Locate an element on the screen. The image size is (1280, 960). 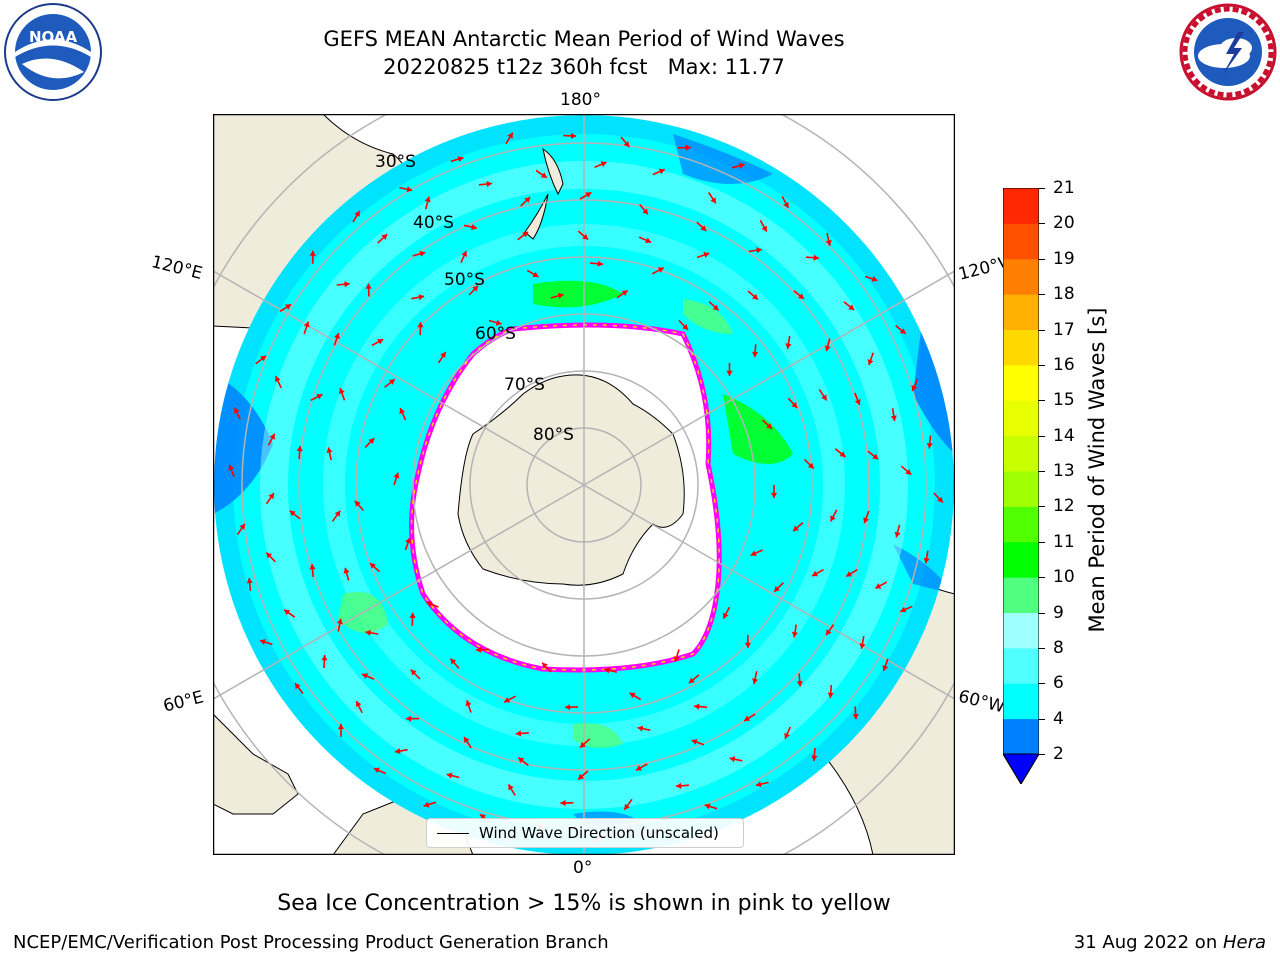
lon-label-60w: 60°W is located at coordinates (981, 702).